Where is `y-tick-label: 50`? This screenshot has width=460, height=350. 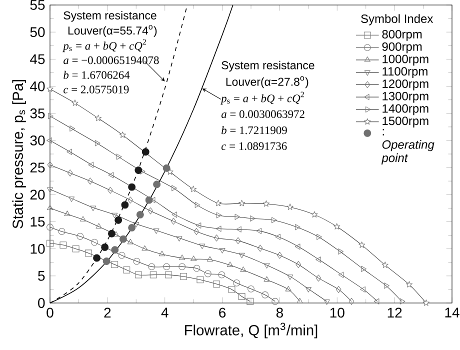
y-tick-label: 50 is located at coordinates (37, 32).